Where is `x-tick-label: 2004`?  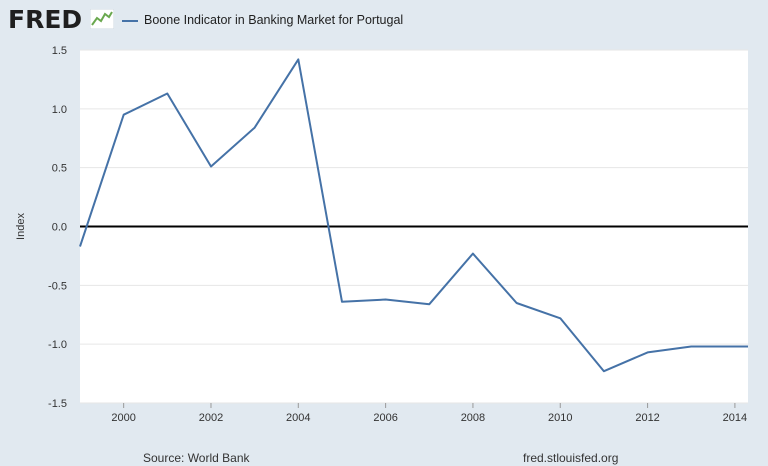 x-tick-label: 2004 is located at coordinates (298, 418).